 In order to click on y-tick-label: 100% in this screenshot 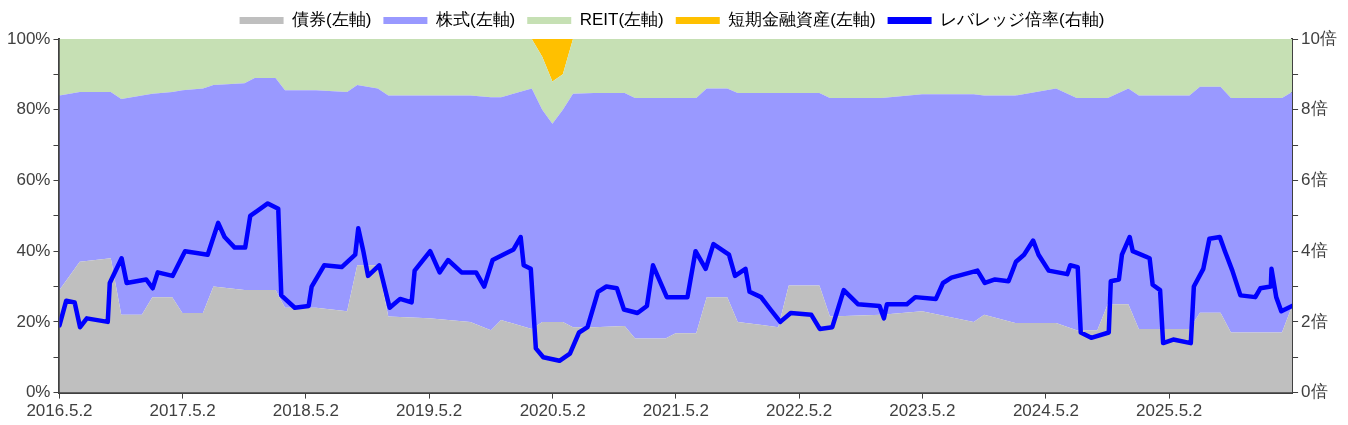, I will do `click(29, 38)`.